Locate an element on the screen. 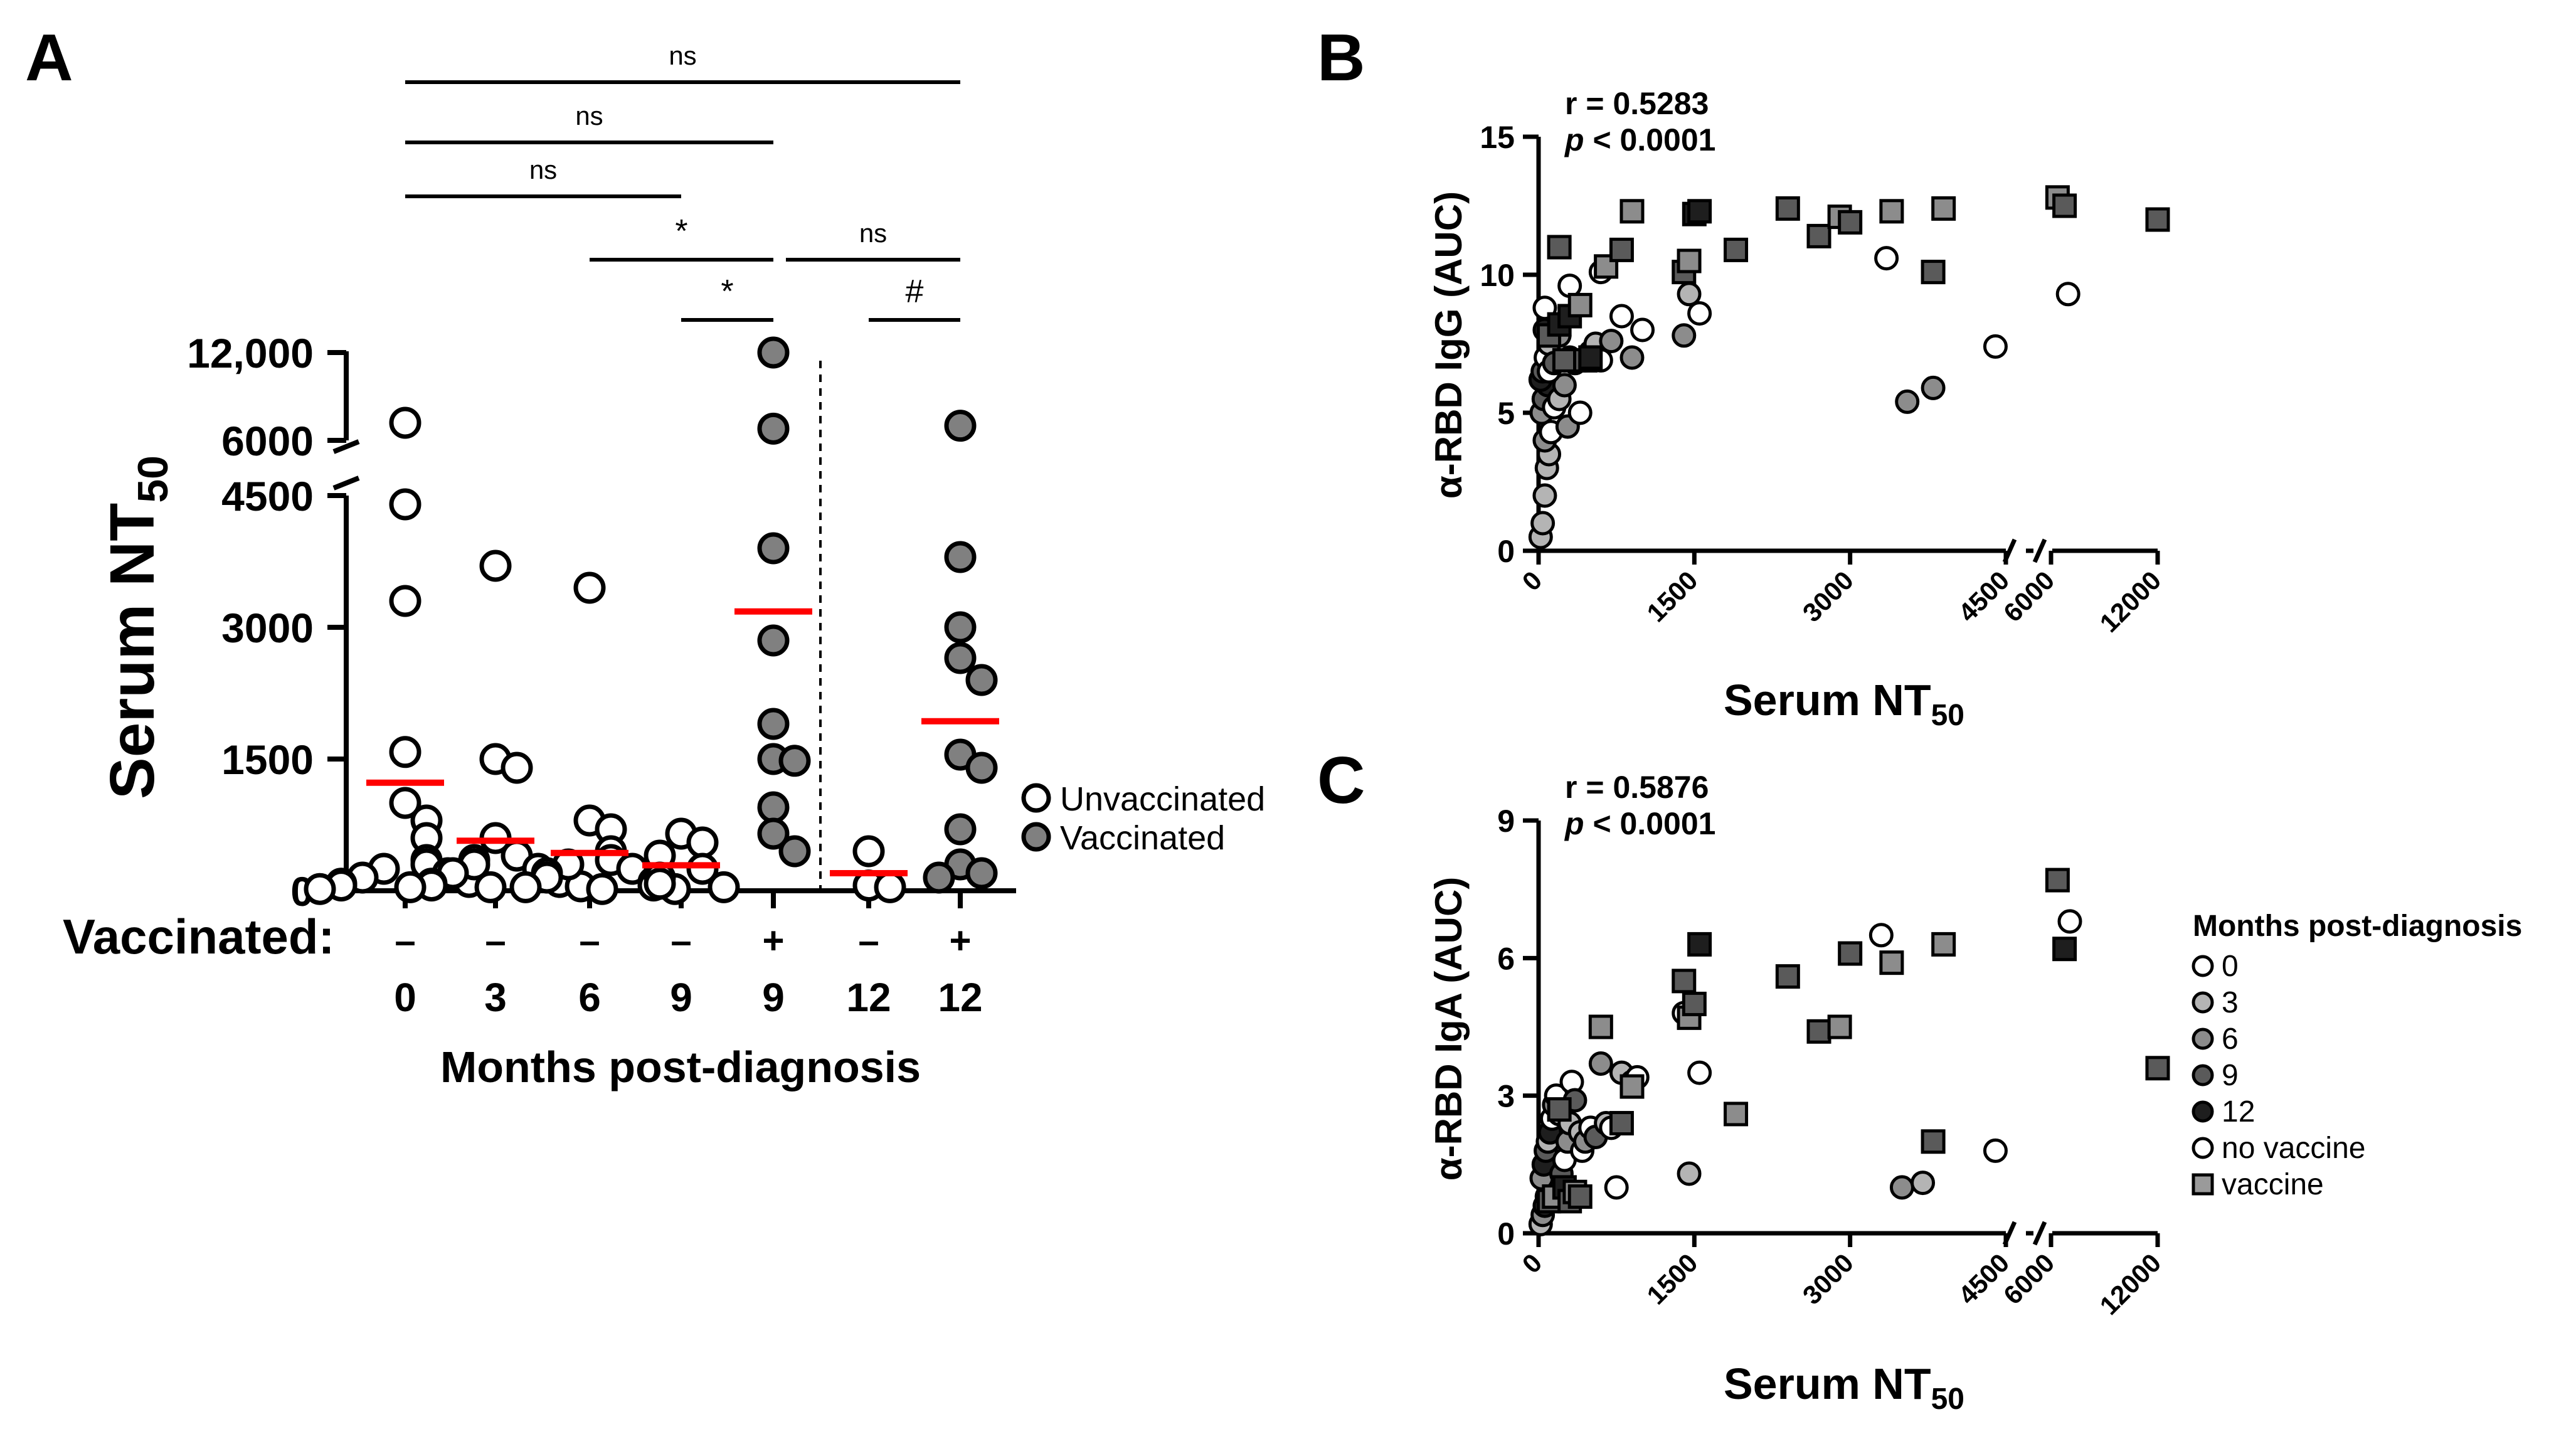 This screenshot has width=2576, height=1434. panel-c-x-tick-label: 12000 is located at coordinates (2130, 1284).